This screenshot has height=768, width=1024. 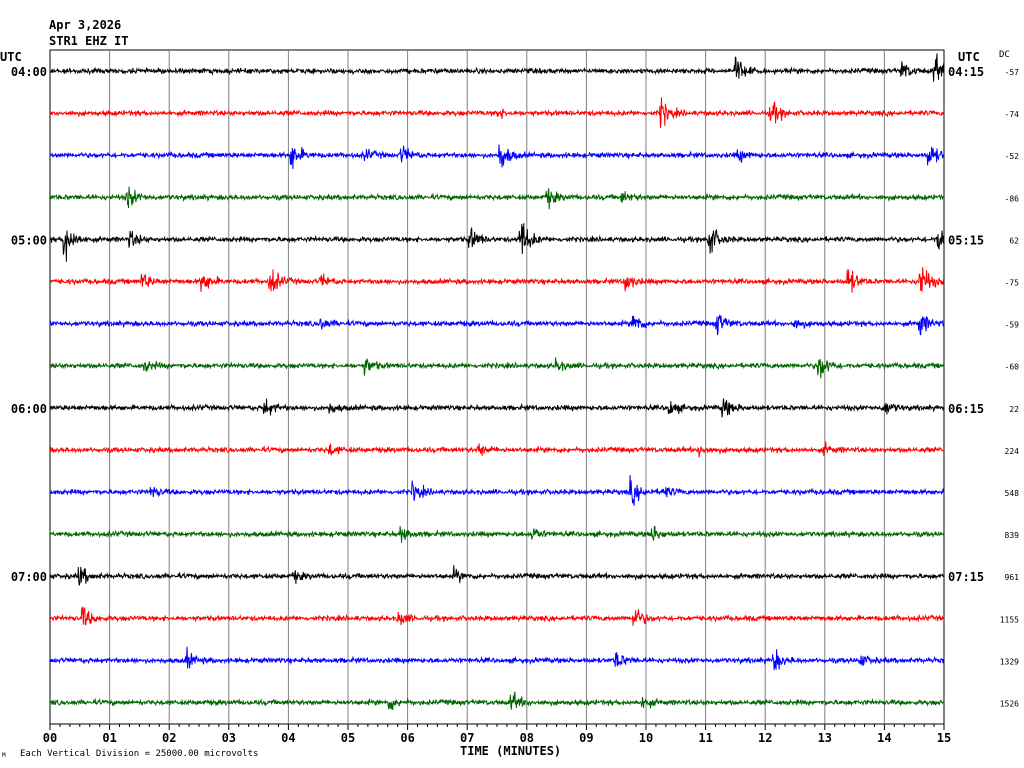 What do you see at coordinates (966, 240) in the screenshot?
I see `right-time-label: 05:15` at bounding box center [966, 240].